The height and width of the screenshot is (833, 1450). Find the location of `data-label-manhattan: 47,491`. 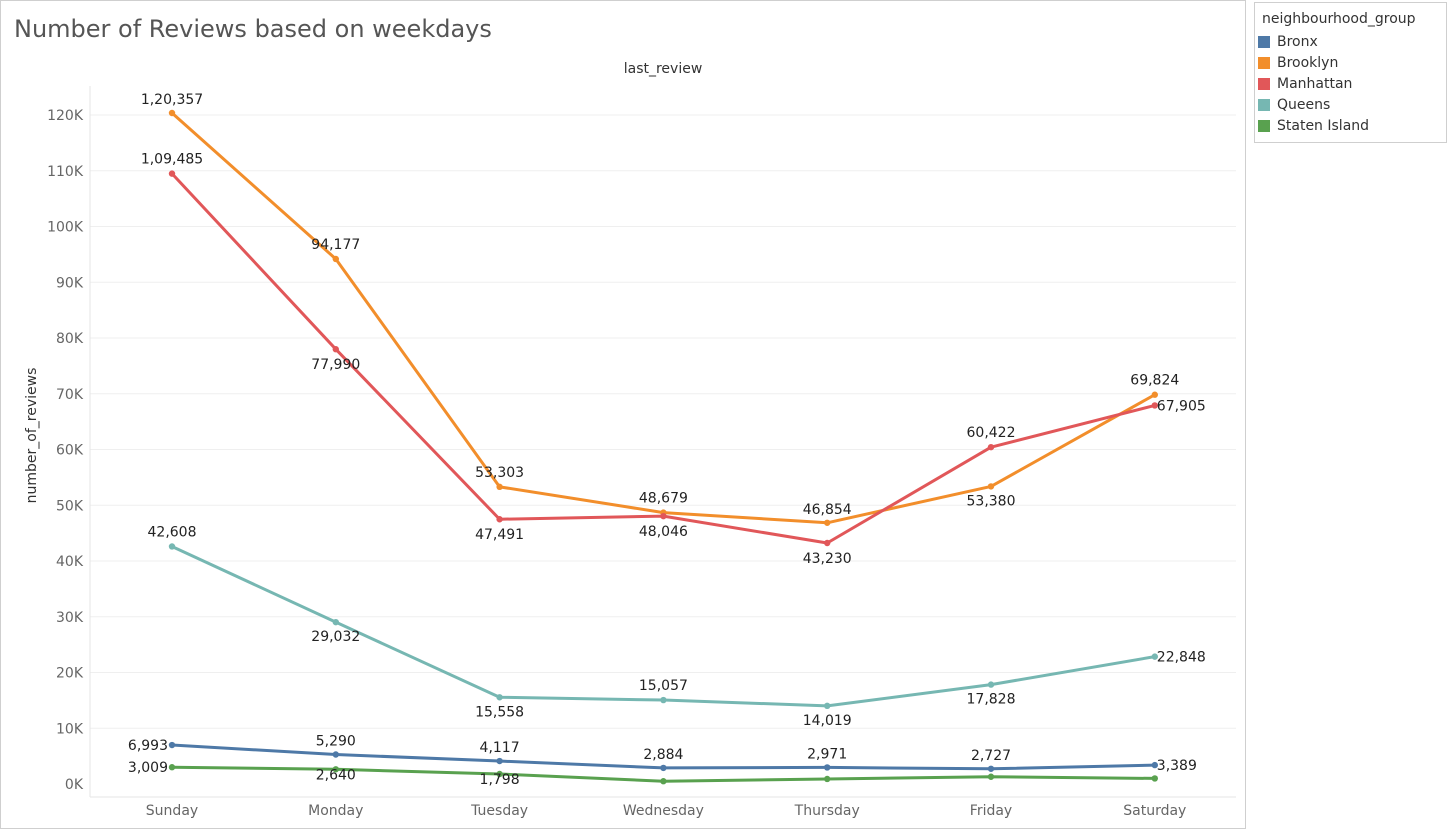

data-label-manhattan: 47,491 is located at coordinates (499, 535).